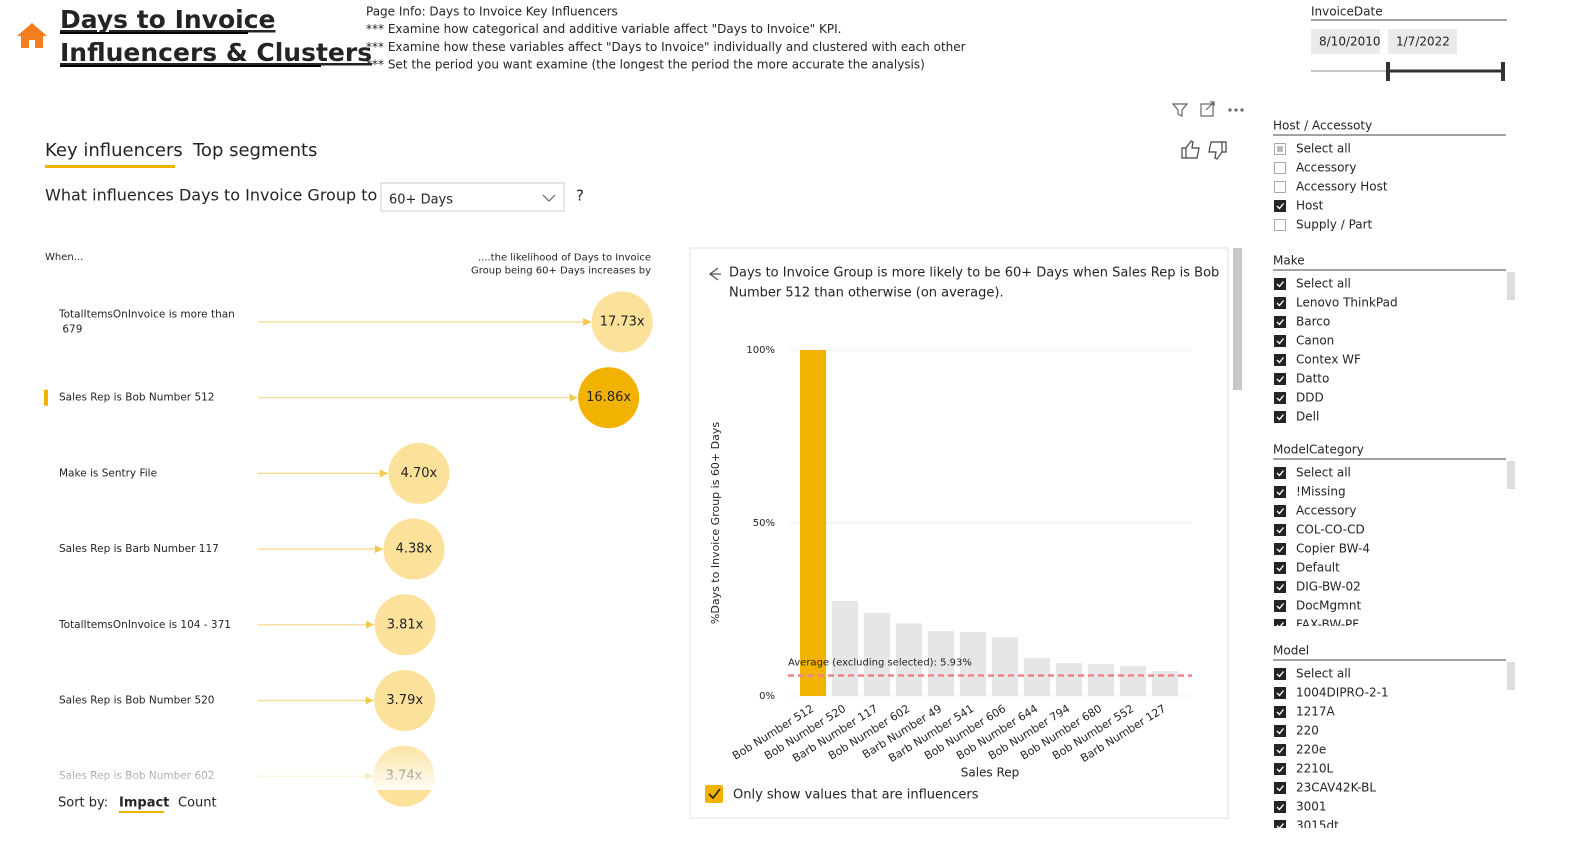  I want to click on thumbs-up, so click(1190, 149).